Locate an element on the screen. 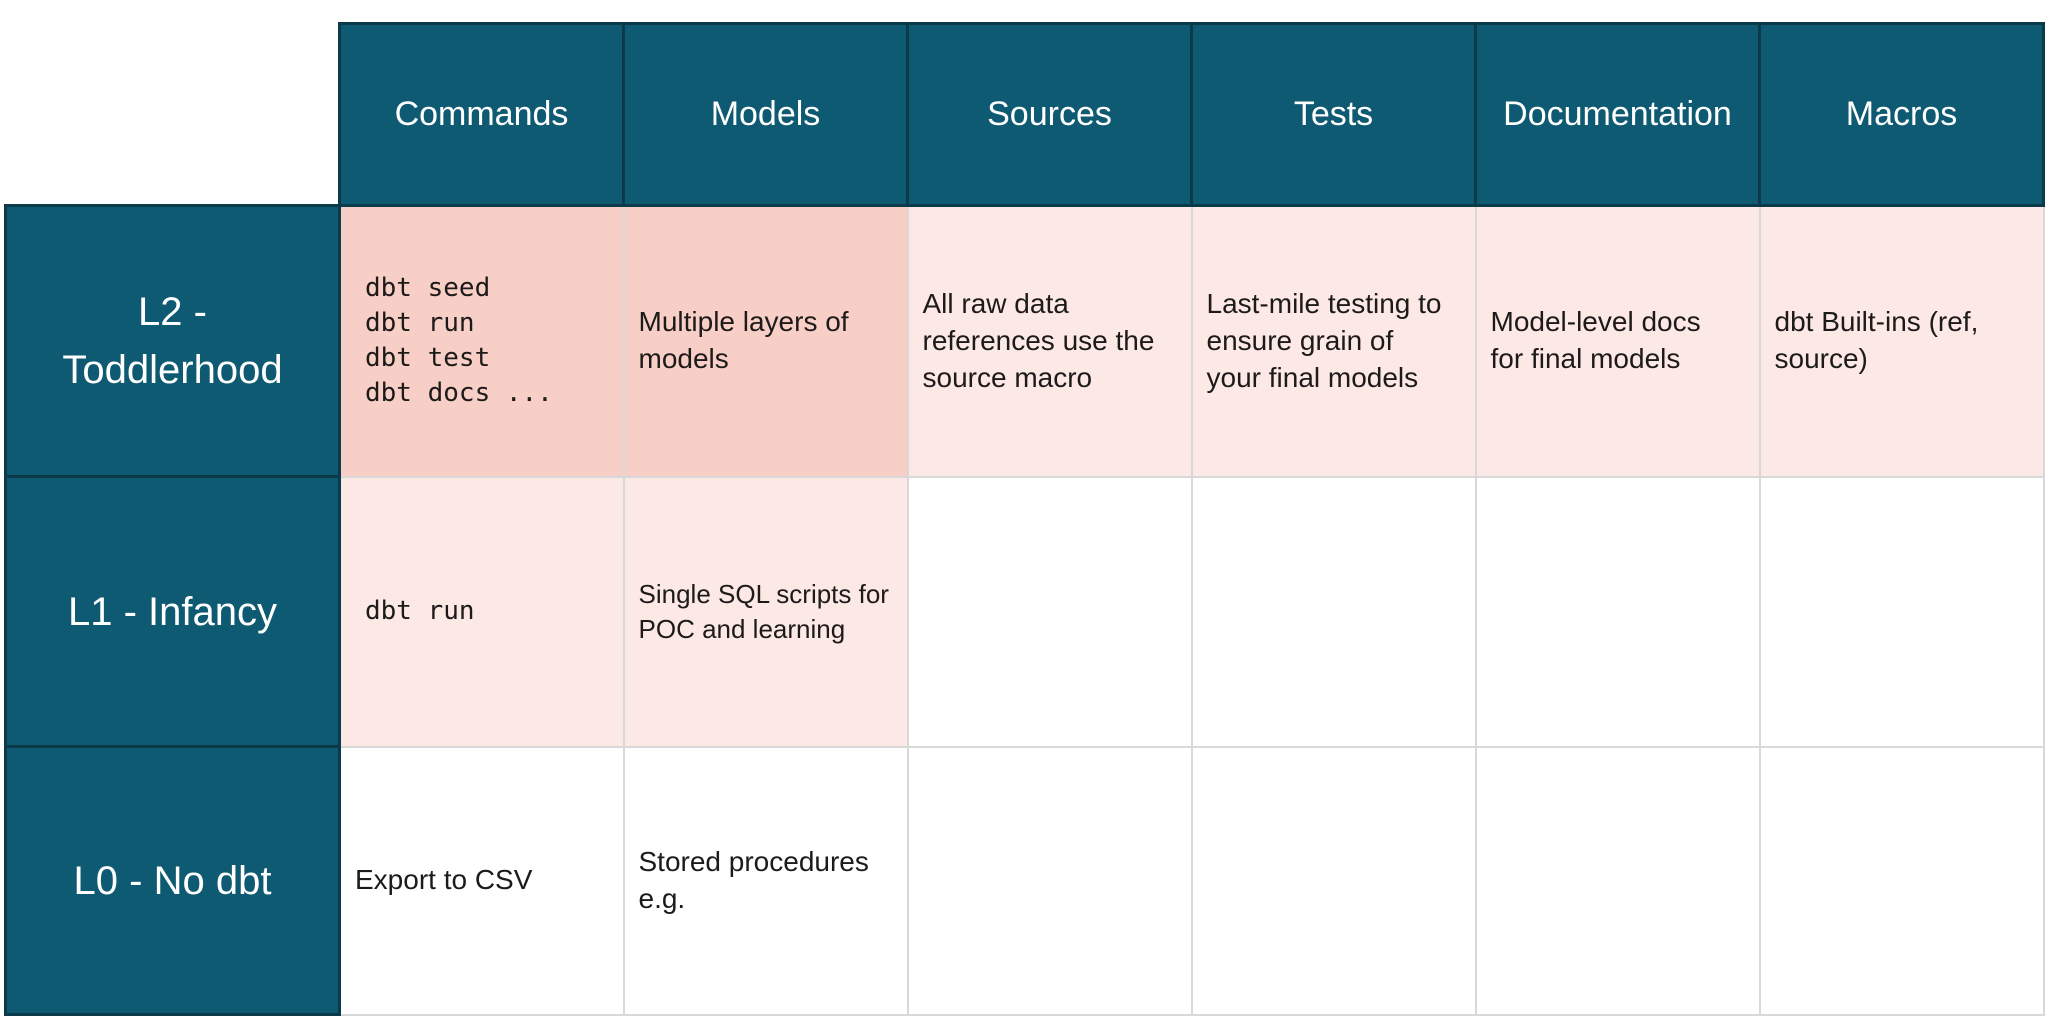 The width and height of the screenshot is (2048, 1018). row-label-l1: L1 - Infancy is located at coordinates (172, 611).